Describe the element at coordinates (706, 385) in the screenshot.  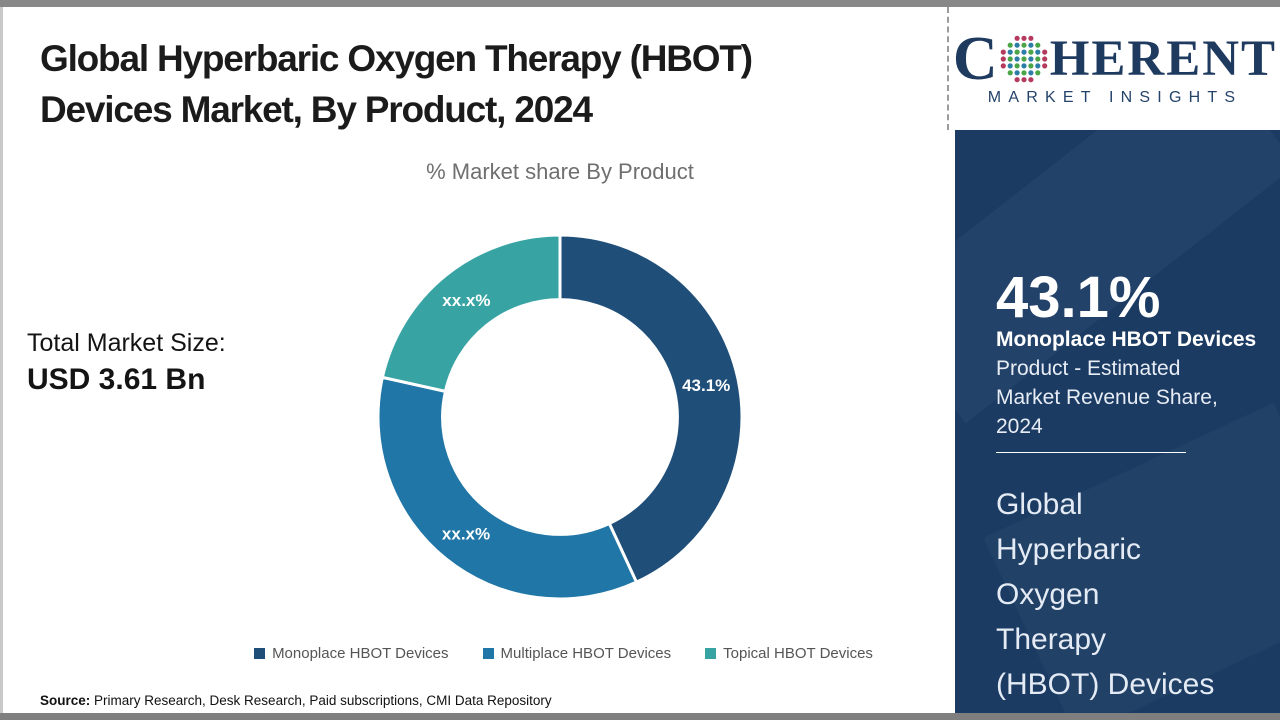
I see `donut-segment-label-1: 43.1%` at that location.